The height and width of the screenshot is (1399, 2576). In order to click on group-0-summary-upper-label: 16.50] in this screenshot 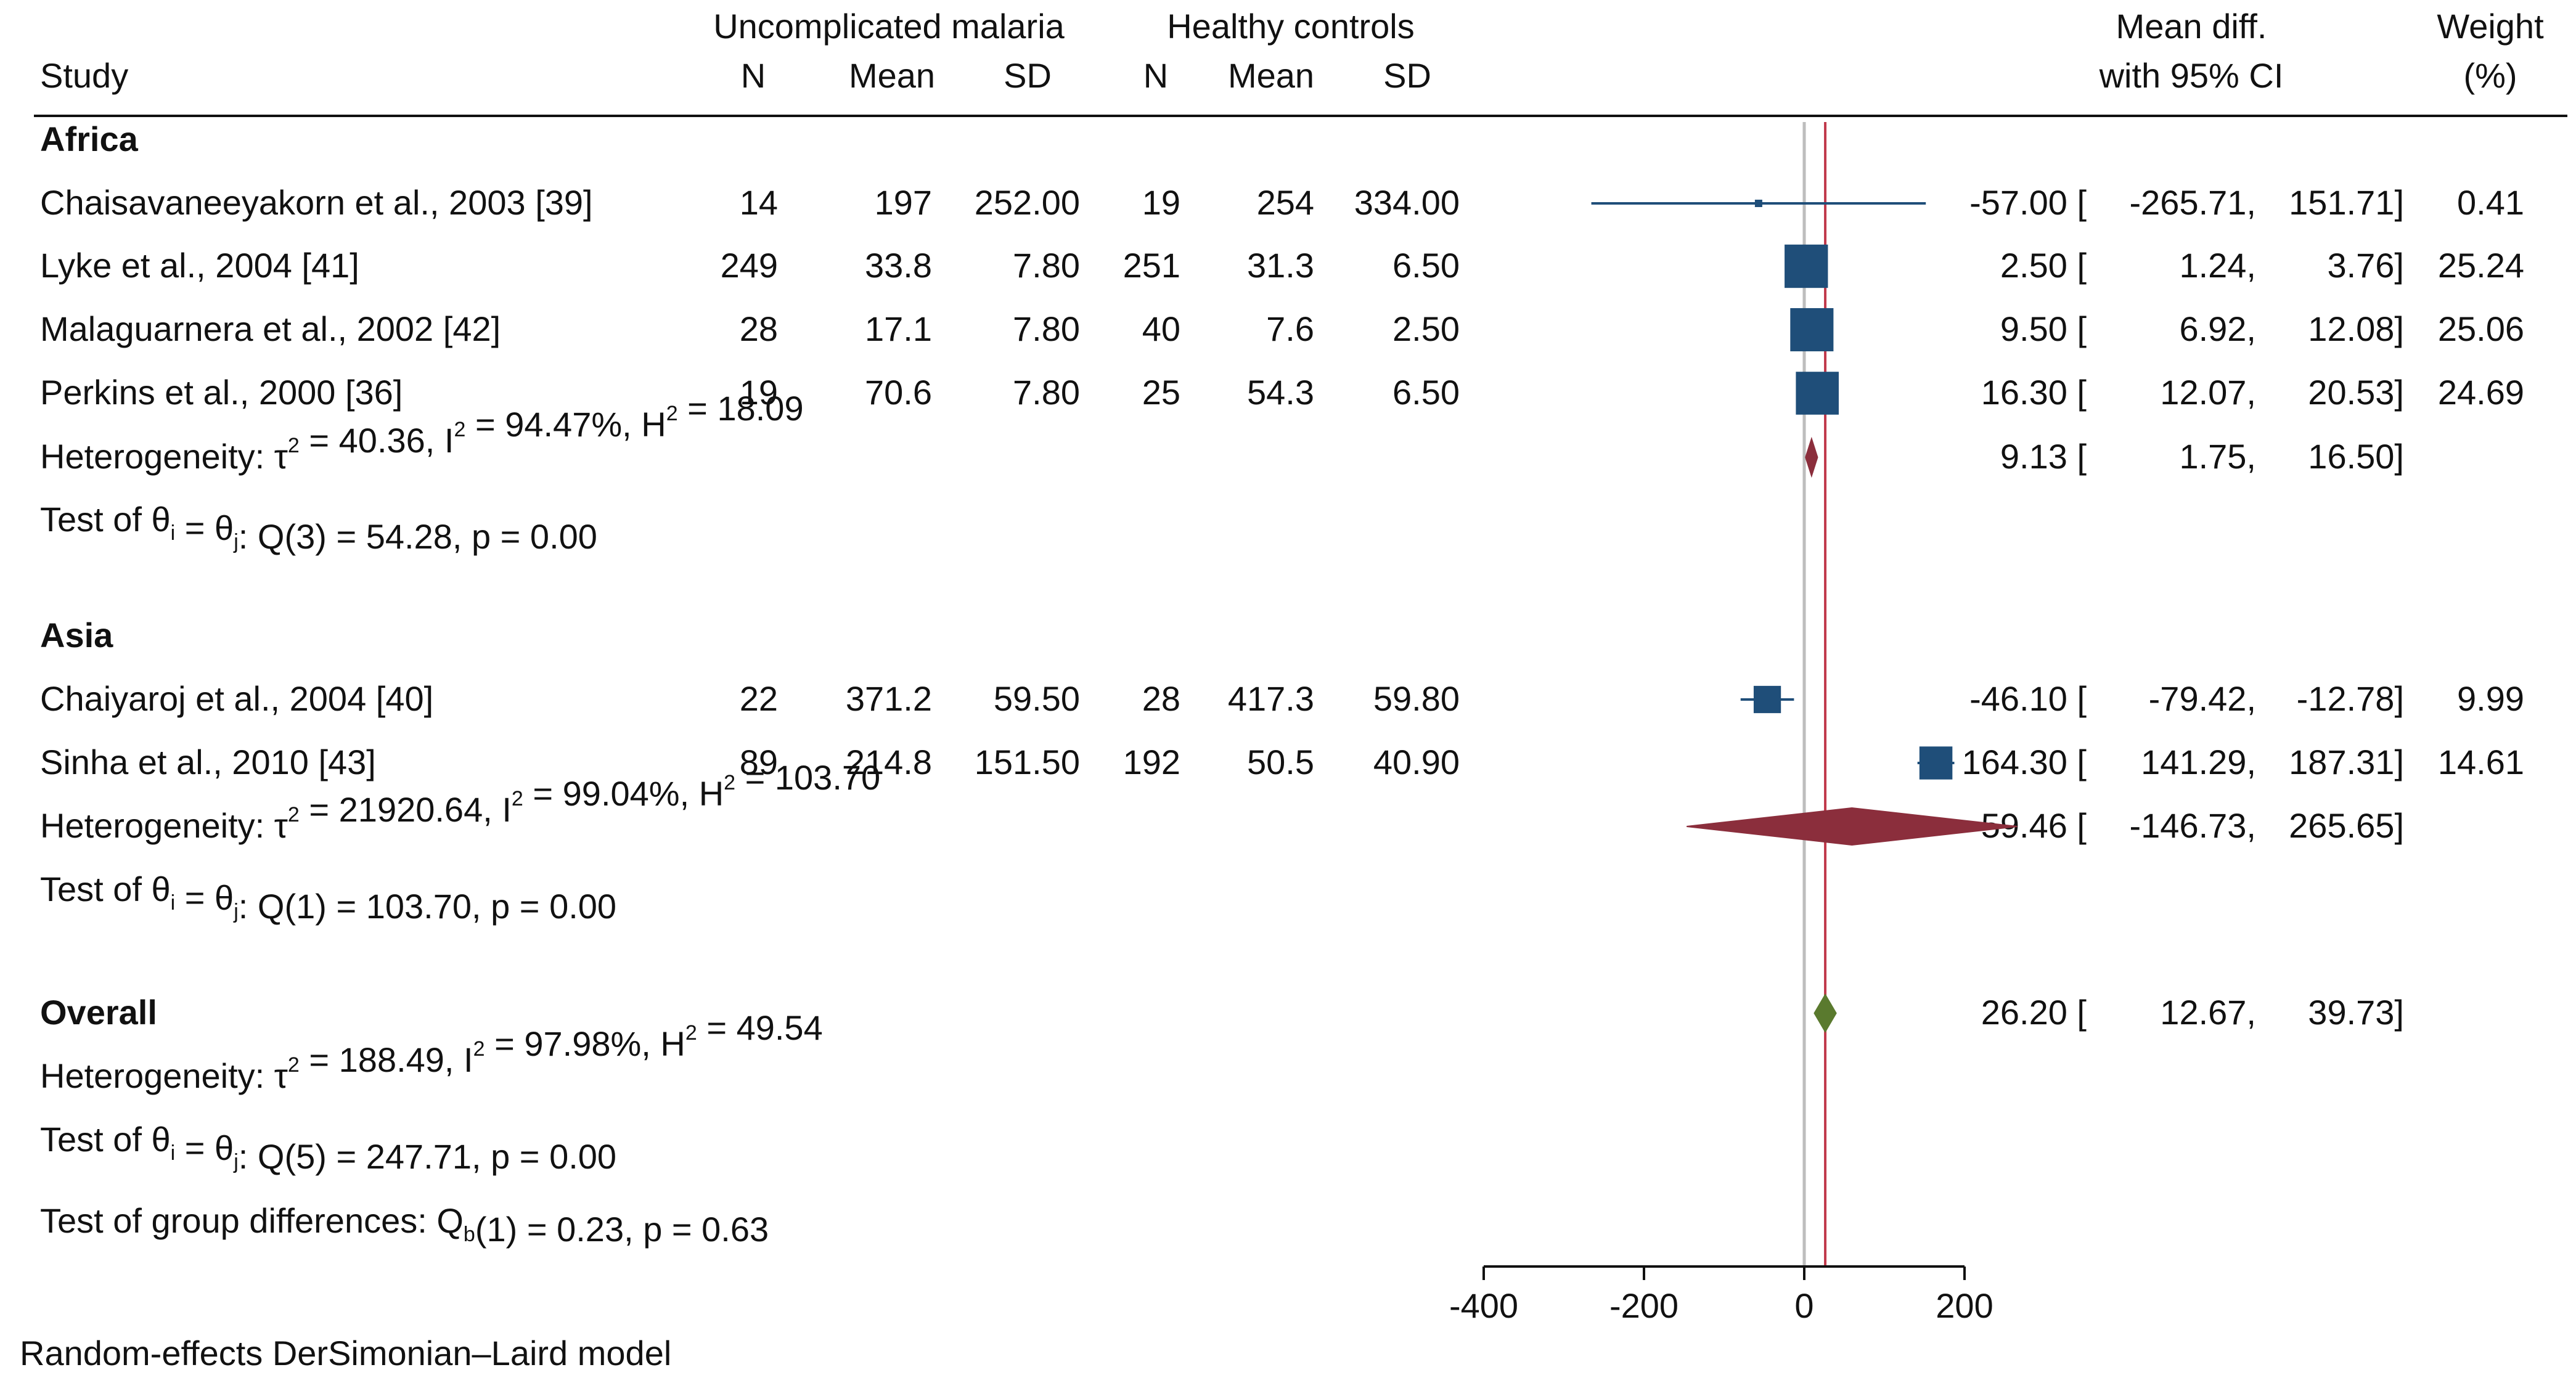, I will do `click(2356, 456)`.